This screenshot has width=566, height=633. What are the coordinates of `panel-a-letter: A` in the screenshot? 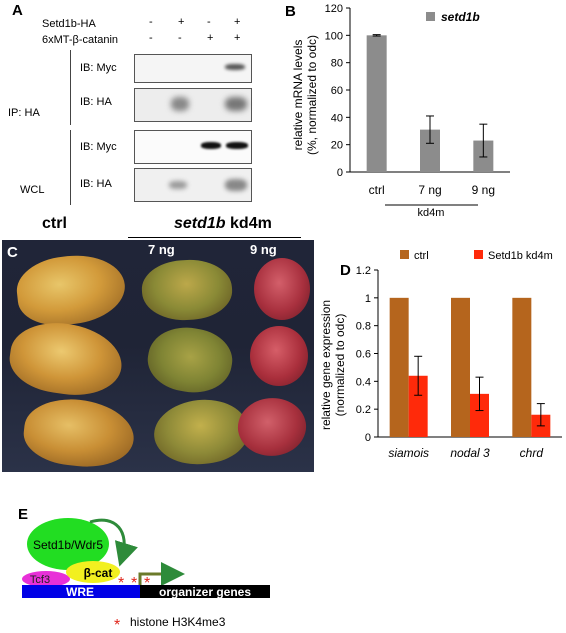 It's located at (17, 10).